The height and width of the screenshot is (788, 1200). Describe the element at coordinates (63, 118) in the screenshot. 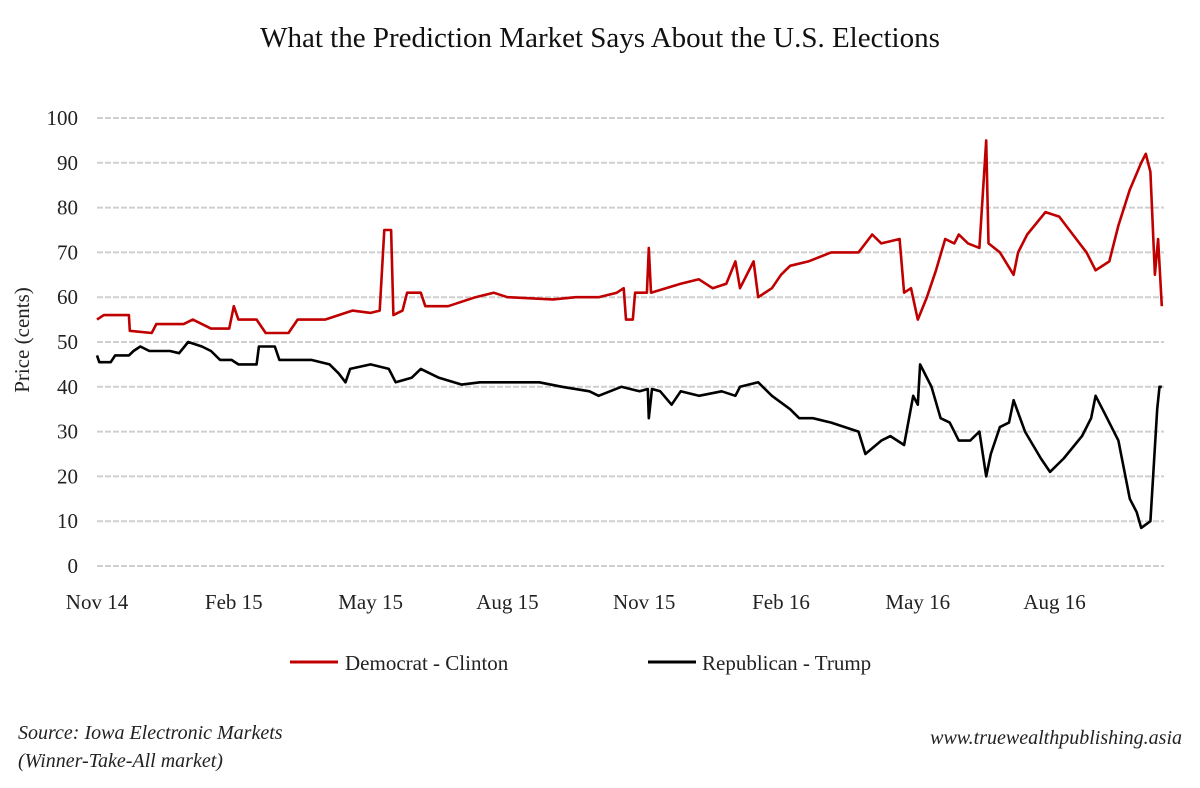

I see `y-tick-label: 100` at that location.